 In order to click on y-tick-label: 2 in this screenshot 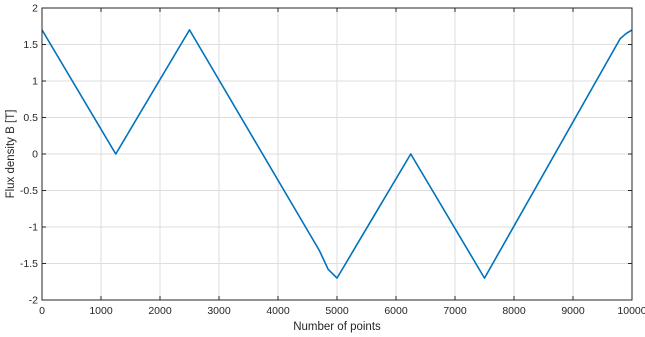, I will do `click(35, 9)`.